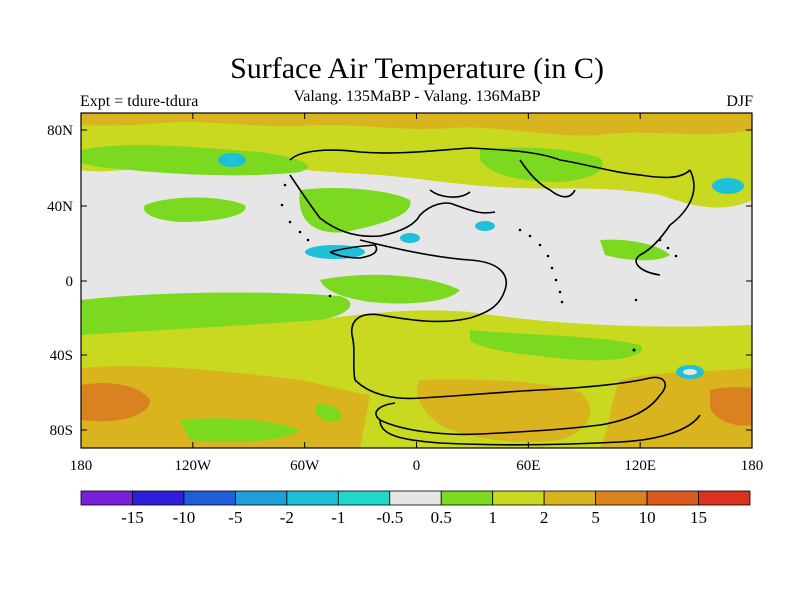 The image size is (800, 600). I want to click on colorbar-label: -5, so click(235, 517).